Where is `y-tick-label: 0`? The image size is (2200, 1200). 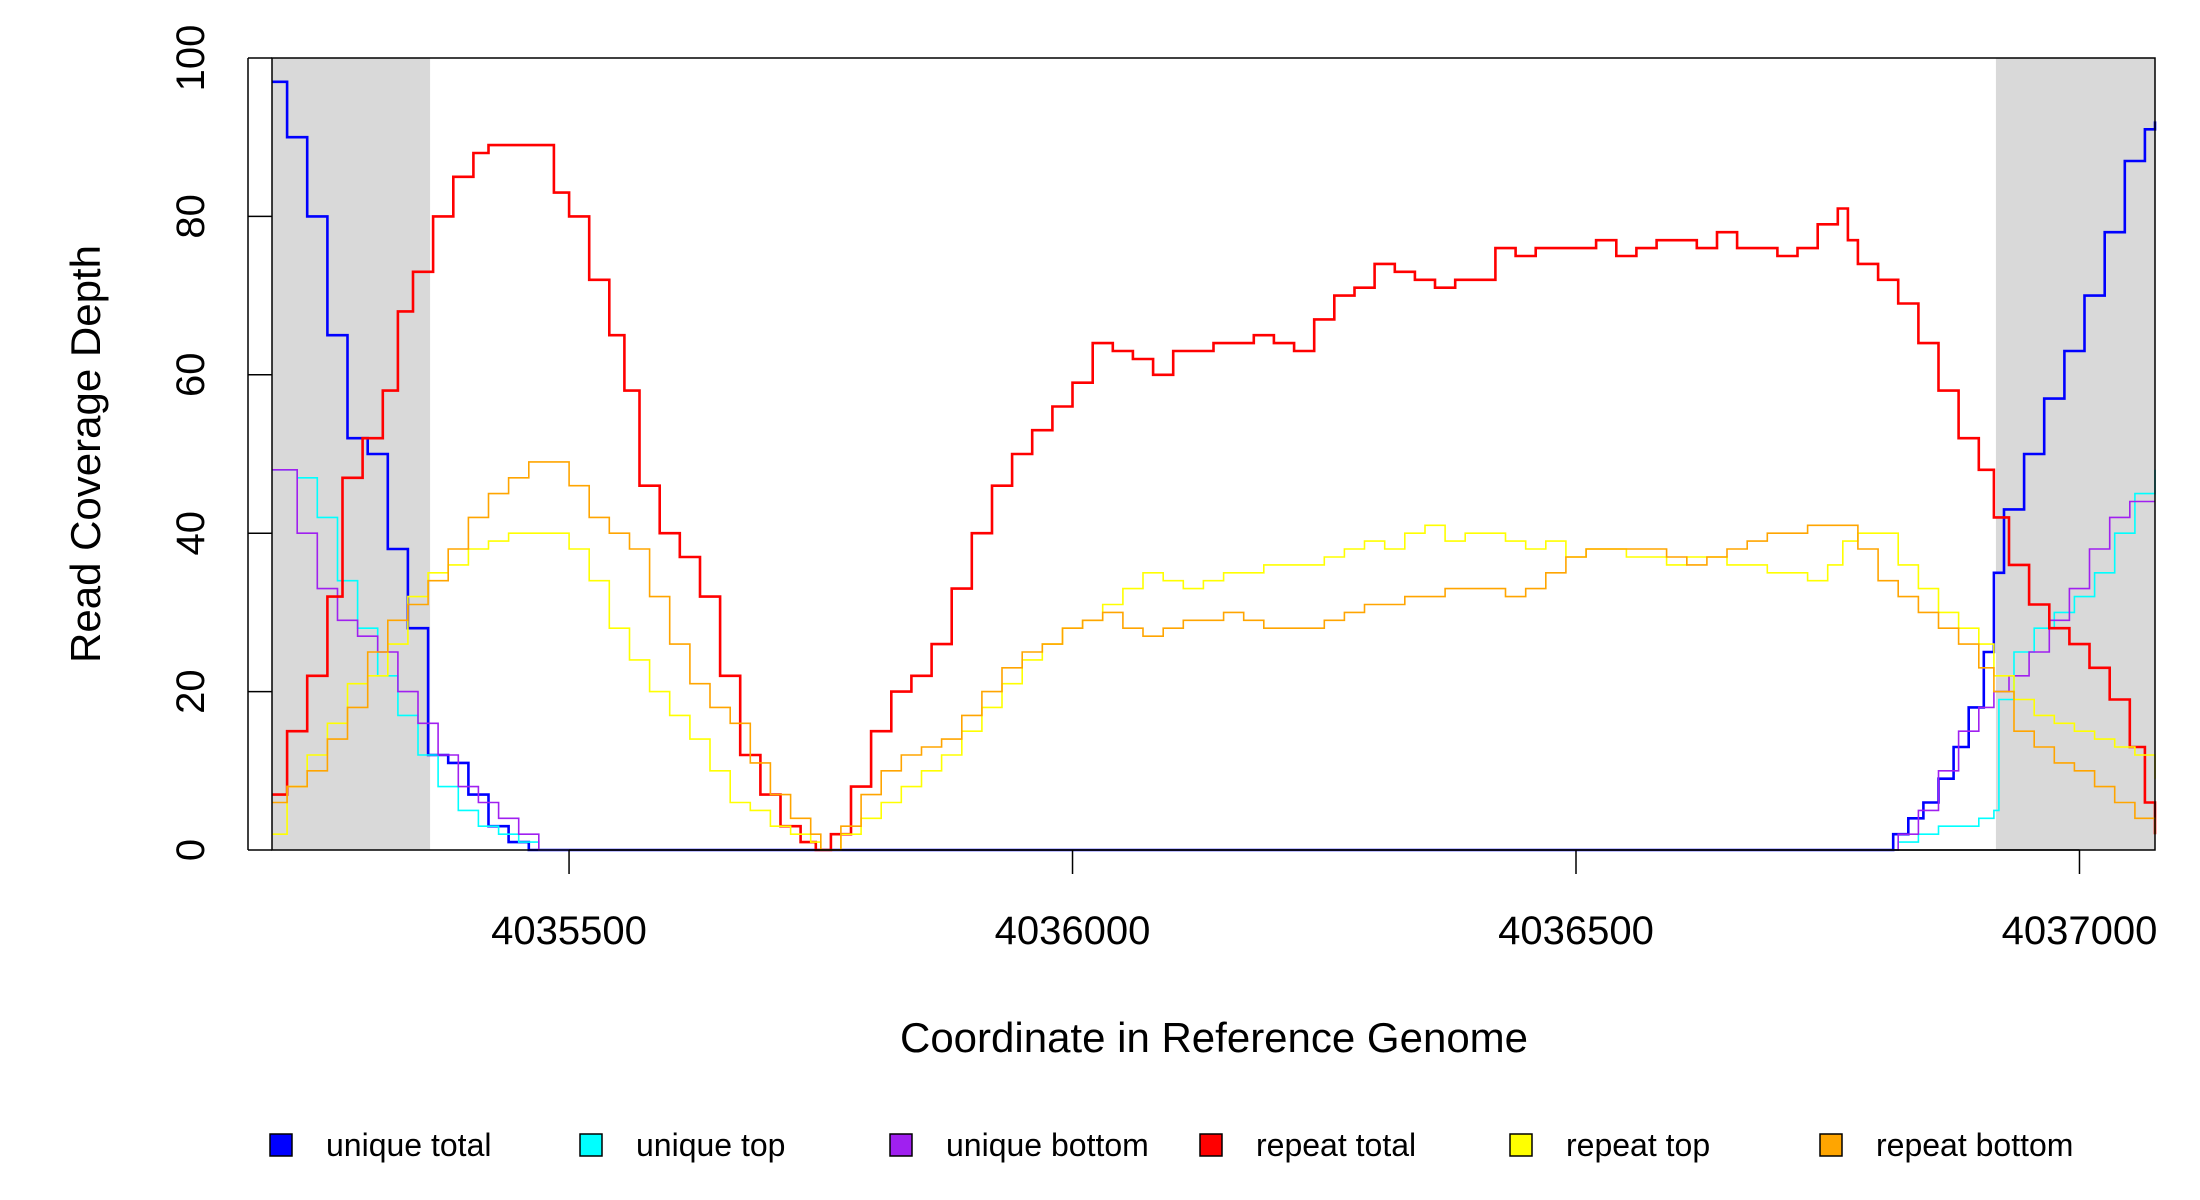 y-tick-label: 0 is located at coordinates (191, 850).